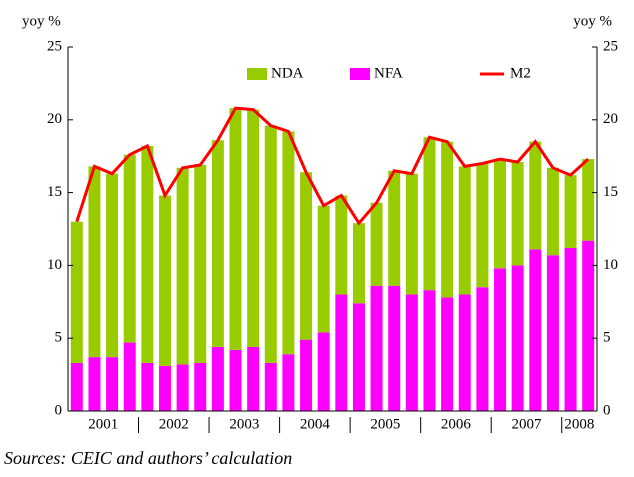 The width and height of the screenshot is (634, 477). Describe the element at coordinates (54, 192) in the screenshot. I see `y-tick-label: 15` at that location.